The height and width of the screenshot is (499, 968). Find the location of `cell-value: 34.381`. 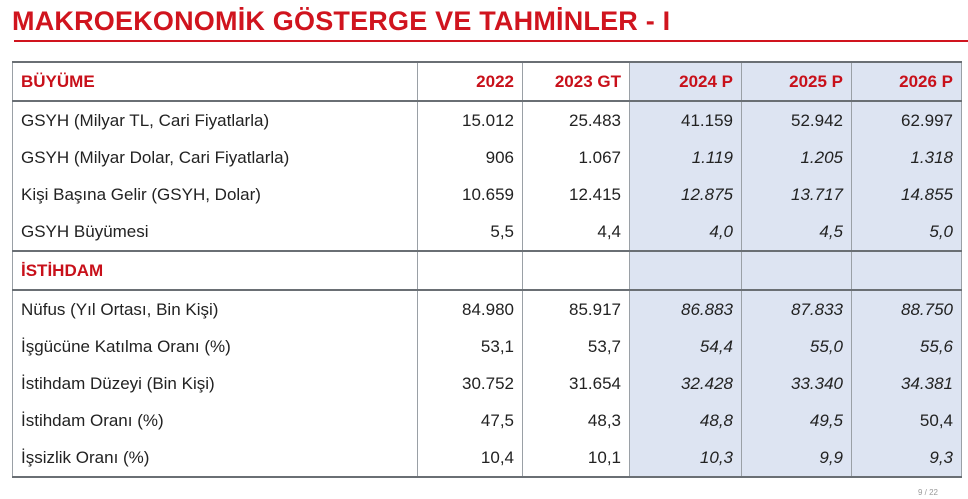

cell-value: 34.381 is located at coordinates (906, 383).